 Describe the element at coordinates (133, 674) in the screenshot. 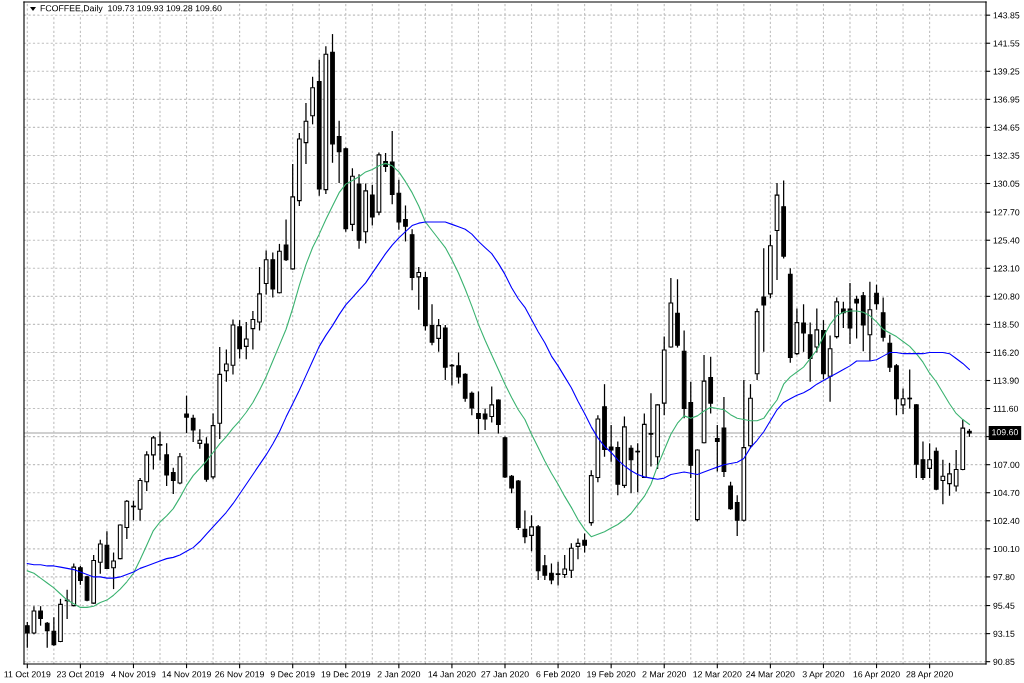

I see `x-tick-label: 4 Nov 2019` at that location.